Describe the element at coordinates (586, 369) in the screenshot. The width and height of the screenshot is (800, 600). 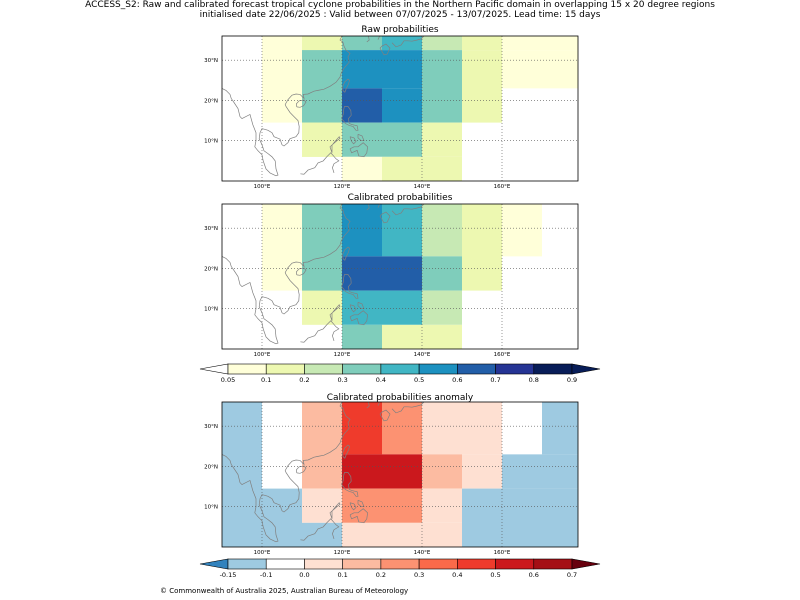
I see `colorbar-over-arrow` at that location.